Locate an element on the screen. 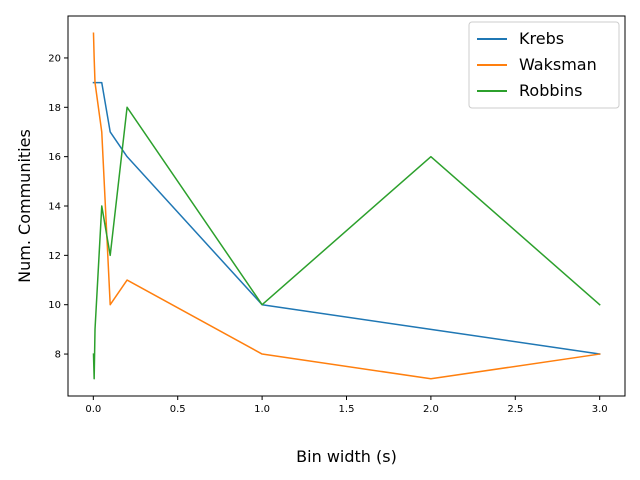 This screenshot has height=480, width=640. legend-label-krebs: Krebs is located at coordinates (541, 38).